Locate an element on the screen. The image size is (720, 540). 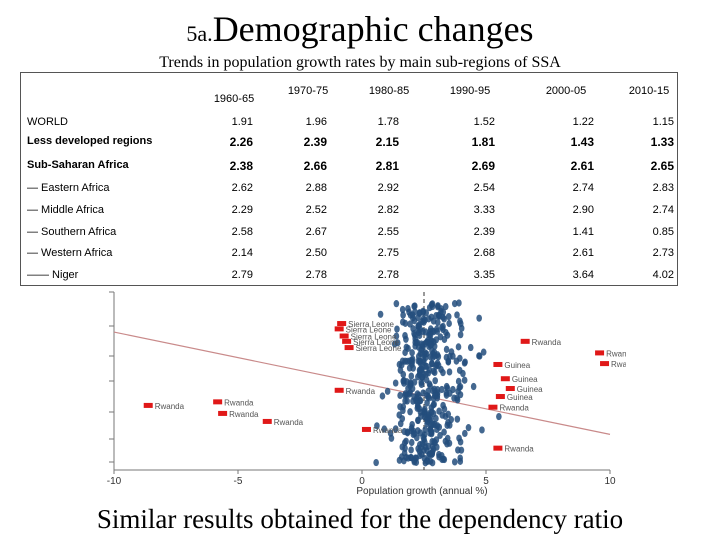
table-cell: 2.15 is located at coordinates (387, 142).